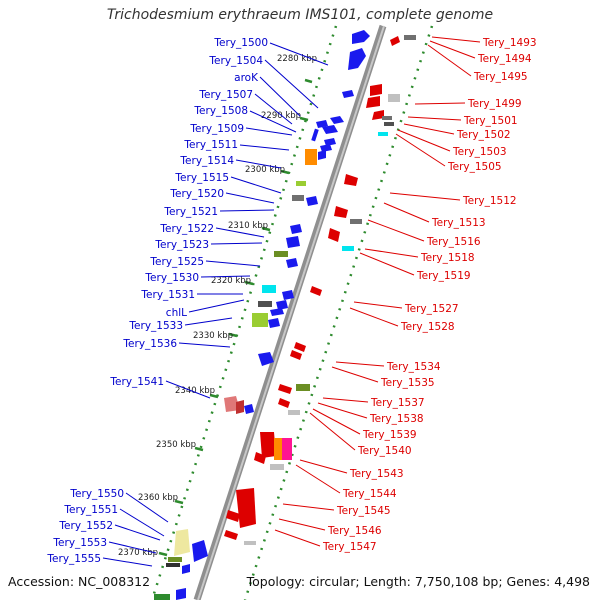 Image resolution: width=600 pixels, height=600 pixels. What do you see at coordinates (85, 526) in the screenshot?
I see `gene-label: Tery_1552` at bounding box center [85, 526].